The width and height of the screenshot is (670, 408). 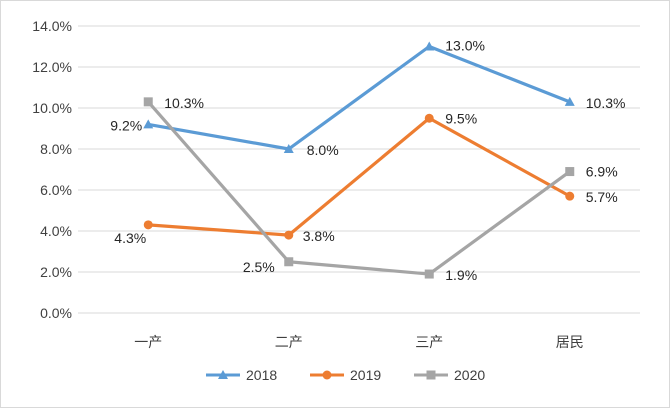 What do you see at coordinates (184, 103) in the screenshot?
I see `data-label-2020-0: 10.3%` at bounding box center [184, 103].